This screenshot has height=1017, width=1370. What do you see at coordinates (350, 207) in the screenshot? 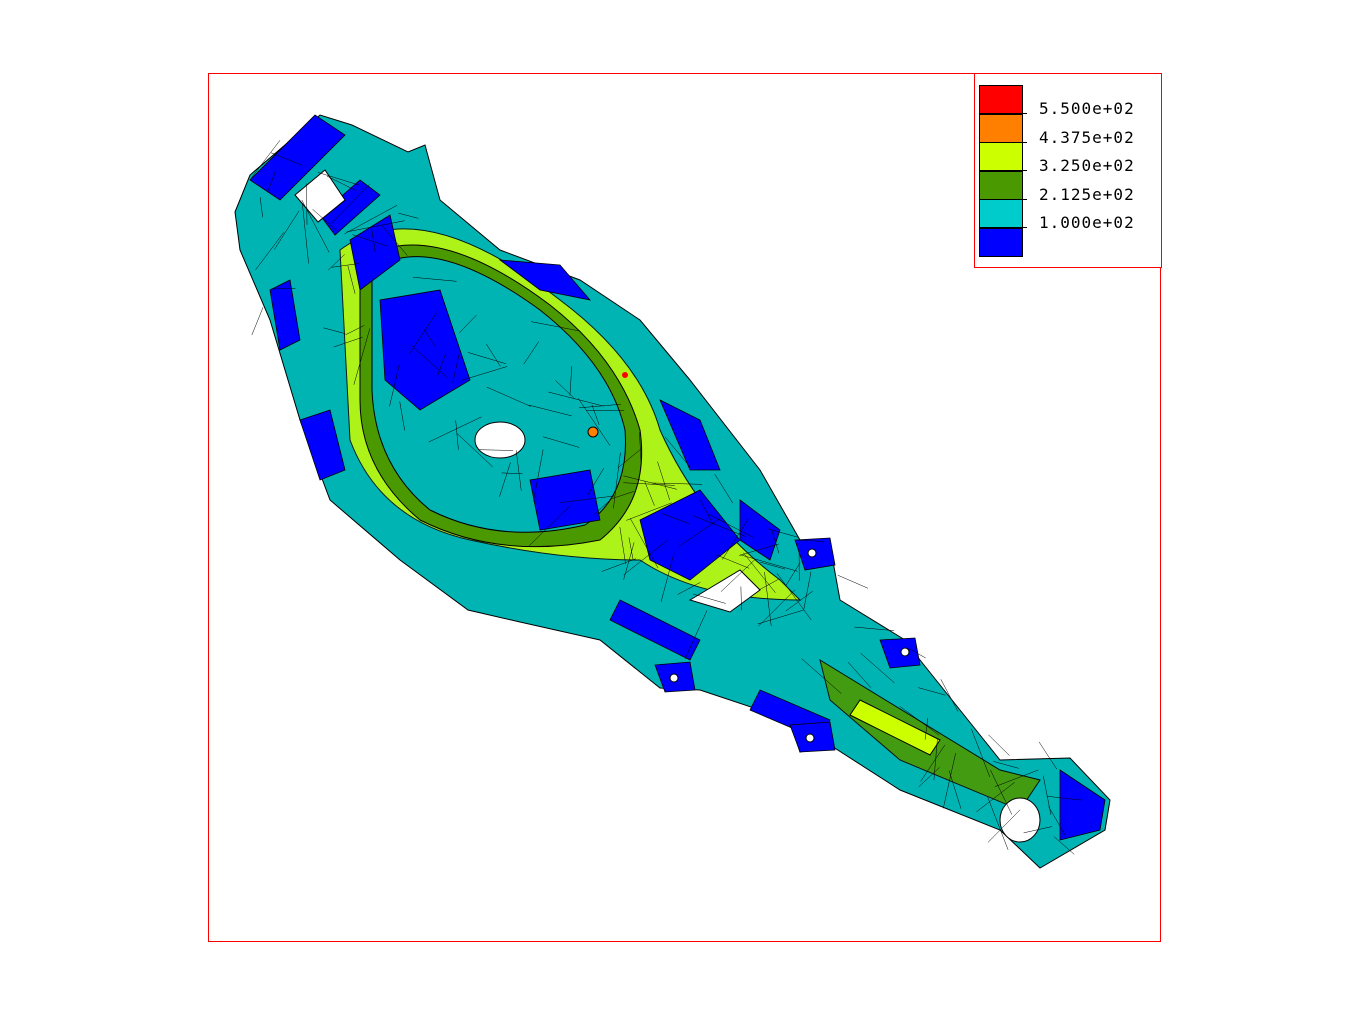
I see `bushing-mount-top` at bounding box center [350, 207].